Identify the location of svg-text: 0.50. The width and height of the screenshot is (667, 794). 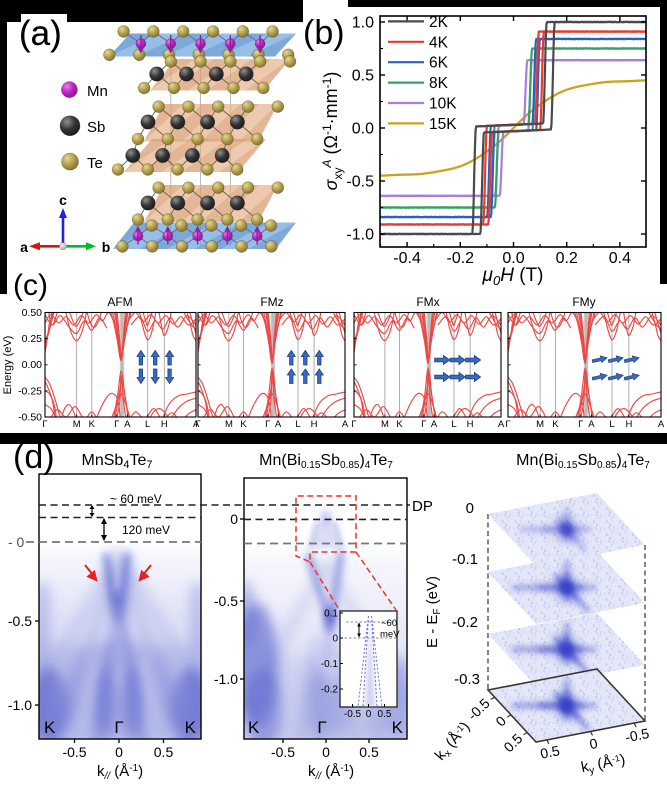
(32, 313).